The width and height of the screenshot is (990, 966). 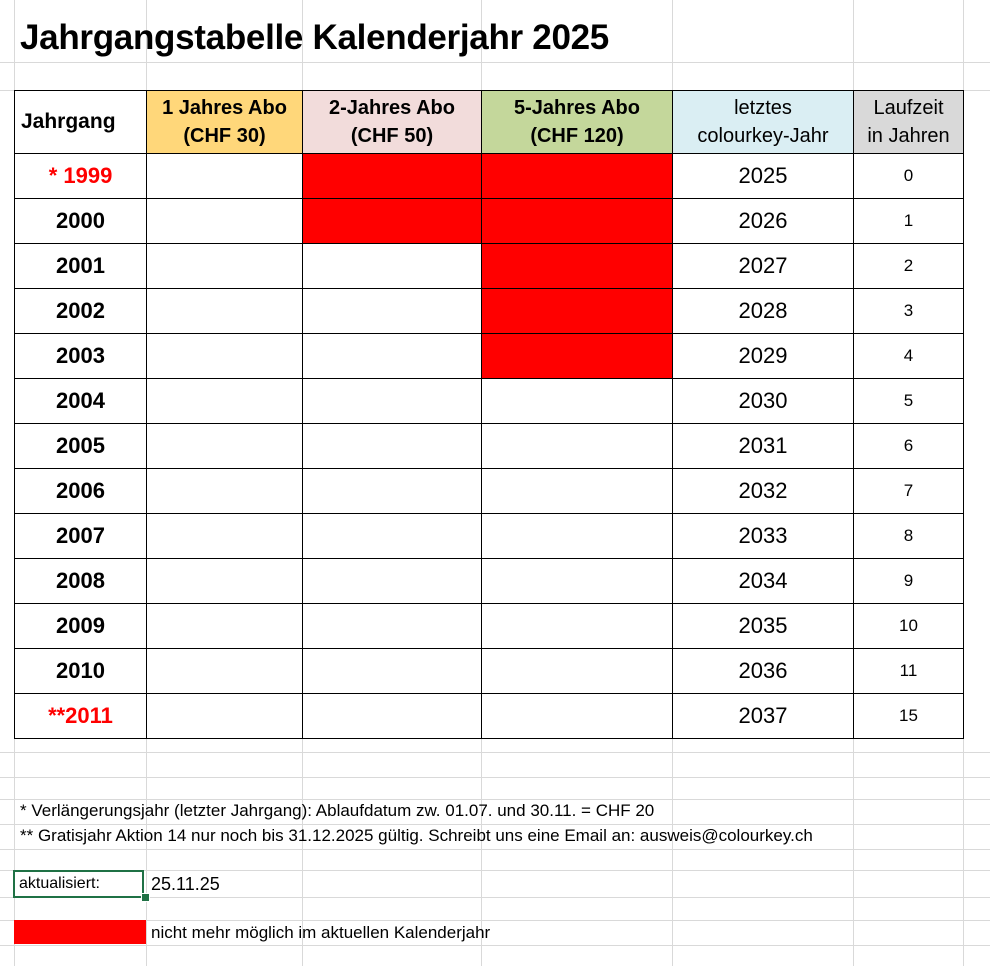 I want to click on table-row: 2002 2028 3, so click(x=489, y=311).